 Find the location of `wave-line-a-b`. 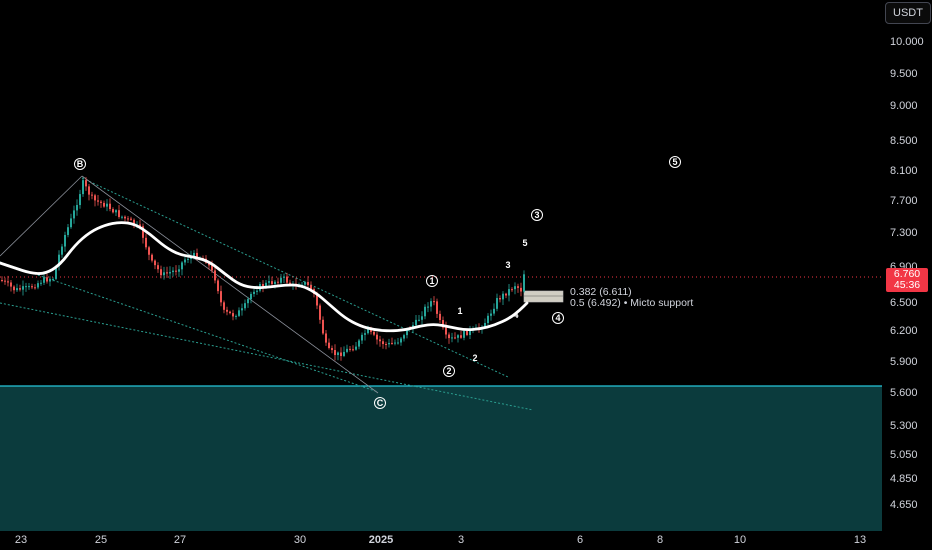

wave-line-a-b is located at coordinates (41, 216).